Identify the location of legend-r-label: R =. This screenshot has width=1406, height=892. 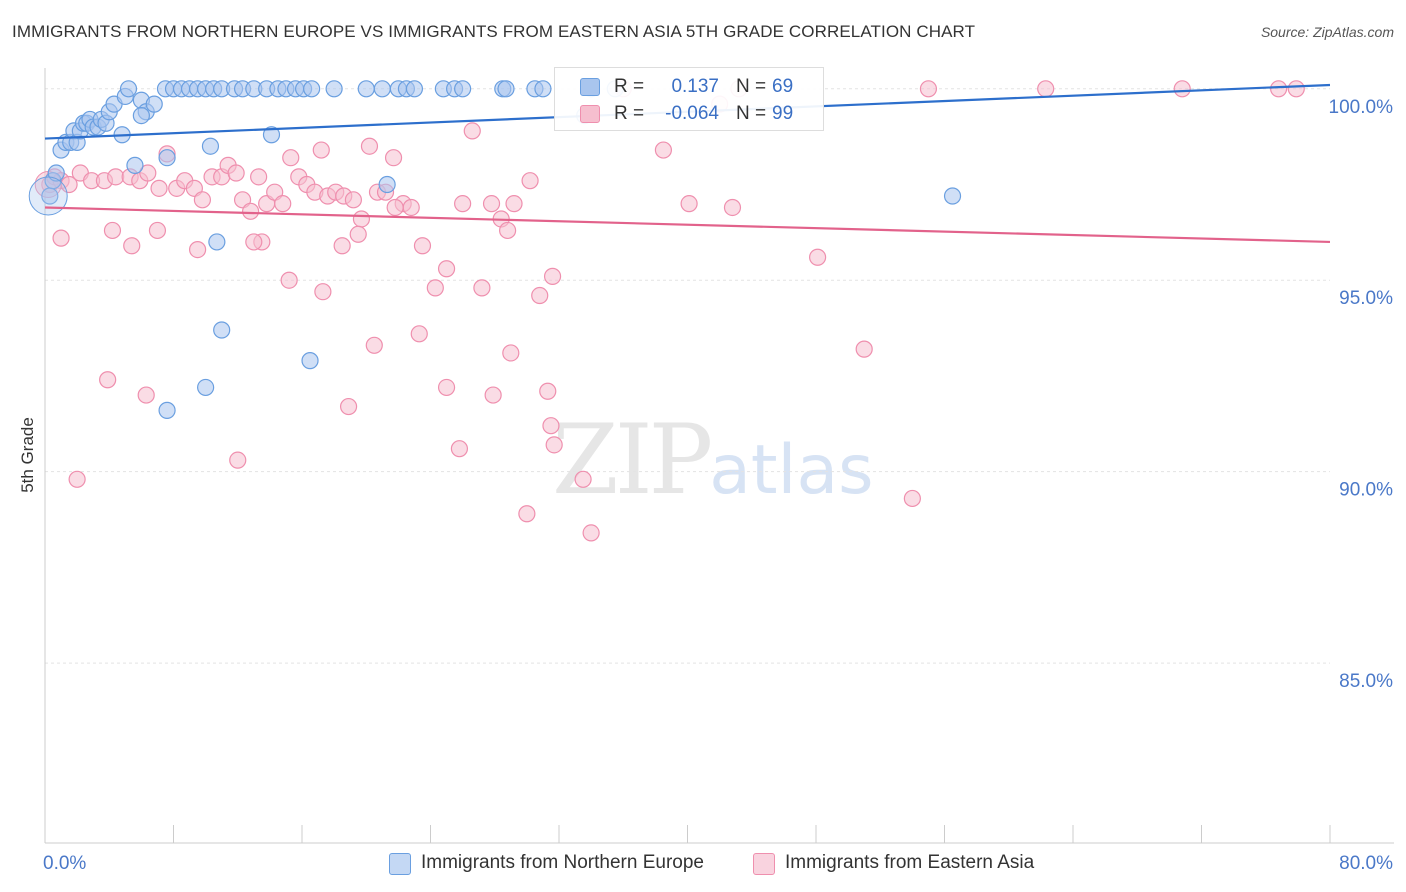
(629, 86).